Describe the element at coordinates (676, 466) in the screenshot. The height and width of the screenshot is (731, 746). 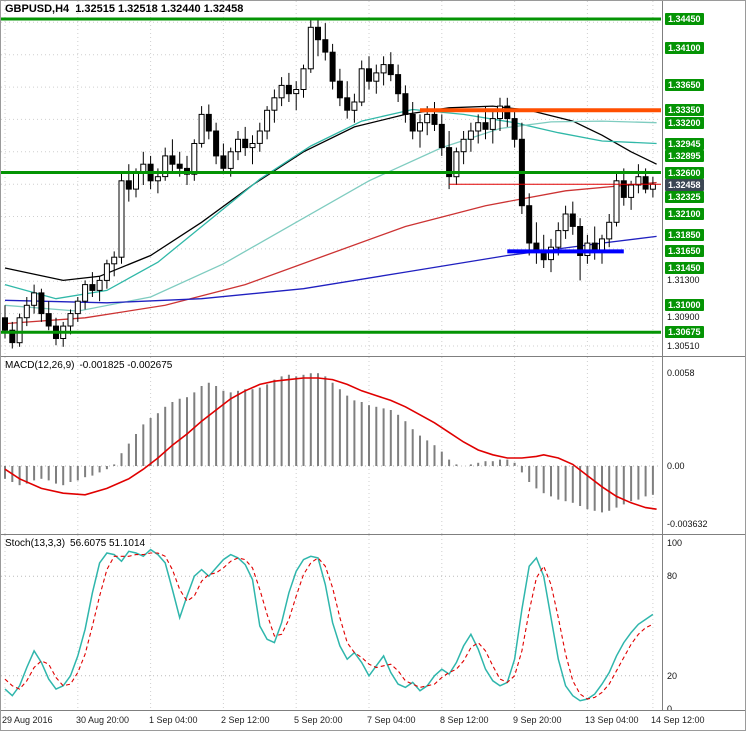
I see `macd-axis-label: 0.00` at that location.